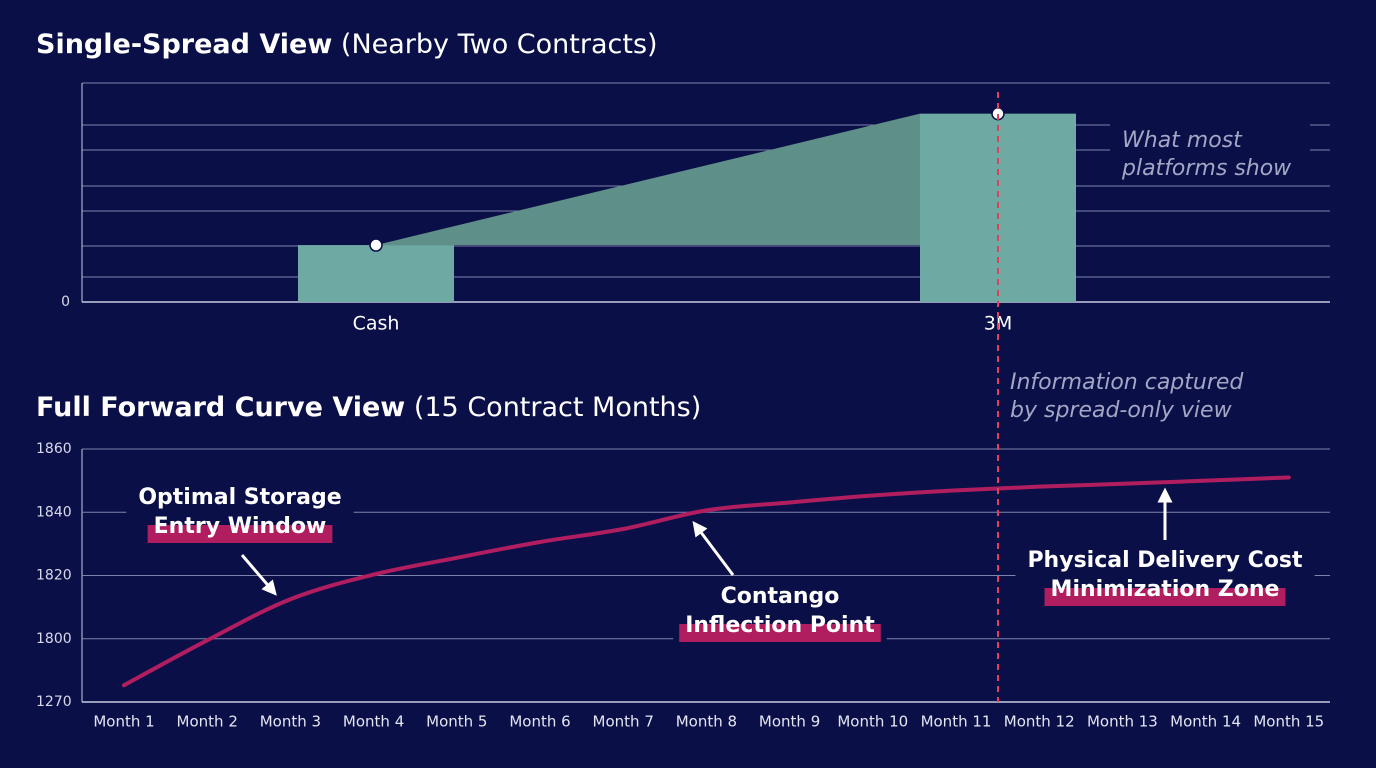 This screenshot has height=768, width=1376. I want to click on y-tick-label: 1820, so click(54, 576).